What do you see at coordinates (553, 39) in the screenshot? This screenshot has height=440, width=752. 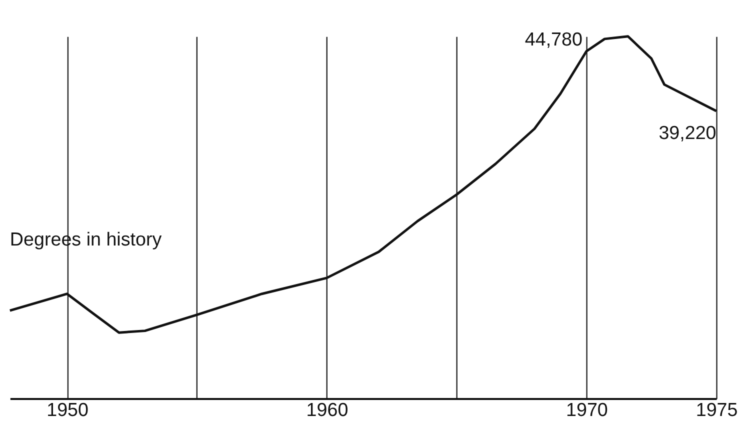 I see `annotation: 44,780` at bounding box center [553, 39].